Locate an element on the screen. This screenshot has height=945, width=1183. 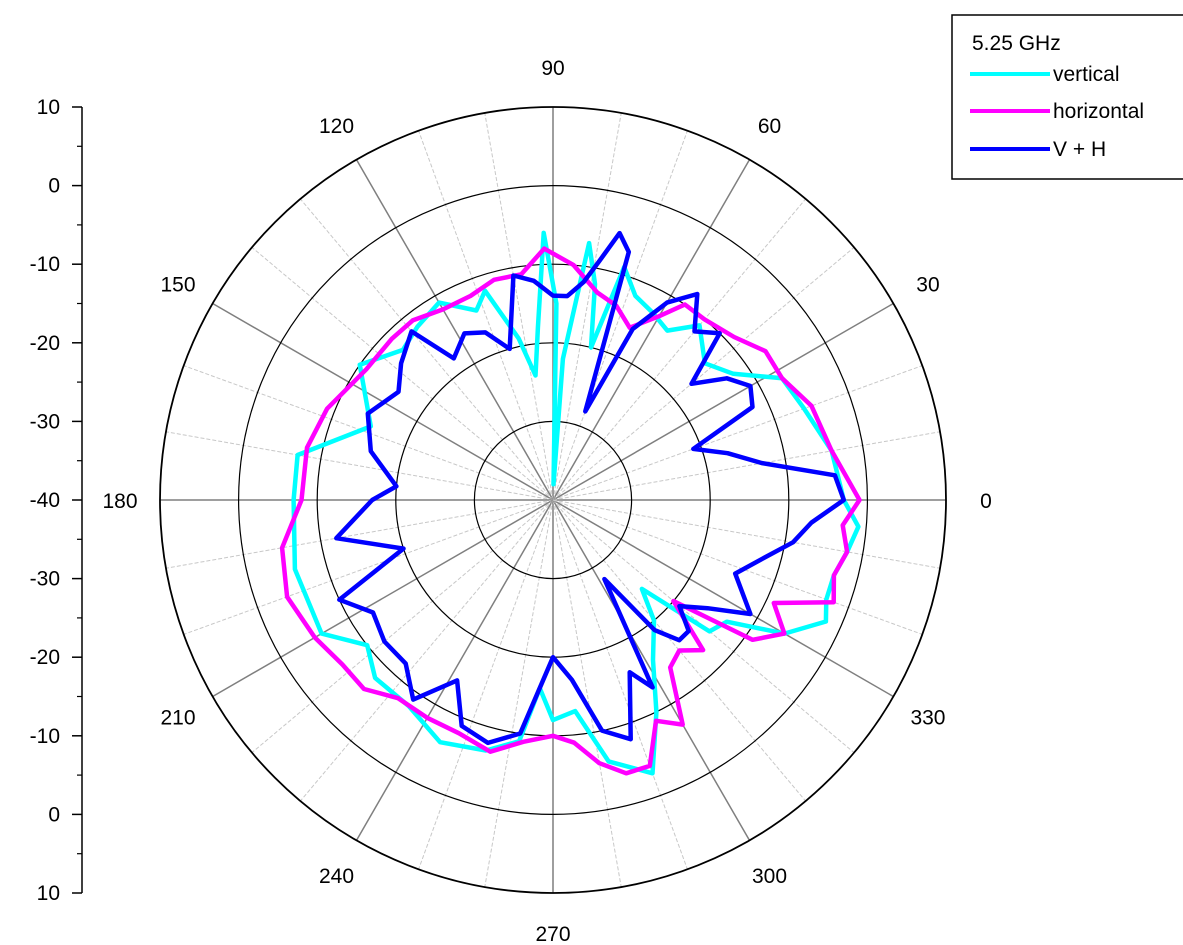
radial-axis: 10 0 -10 -20 -30 -40 -30 -20 -10 0 10 is located at coordinates (56, 500).